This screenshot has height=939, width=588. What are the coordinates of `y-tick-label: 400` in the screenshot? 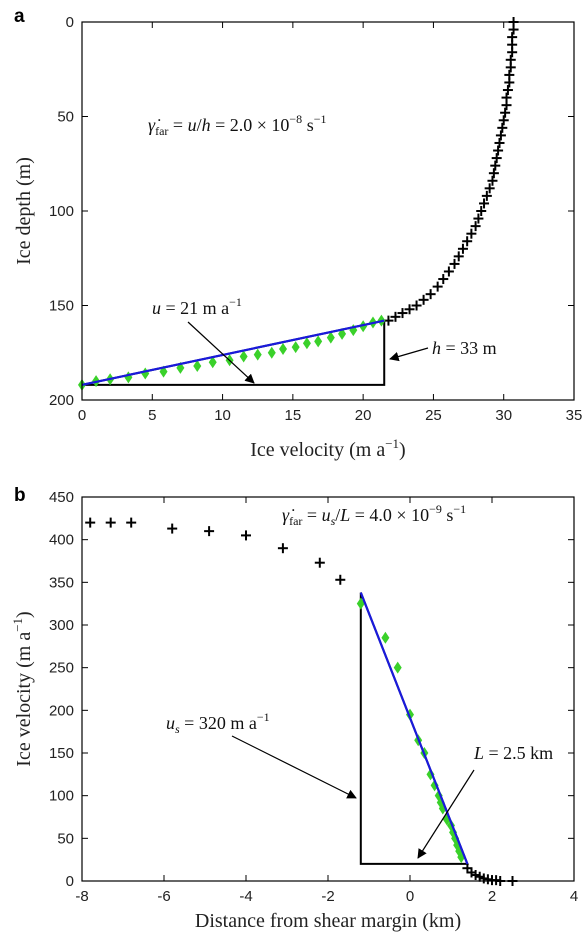 It's located at (61, 540).